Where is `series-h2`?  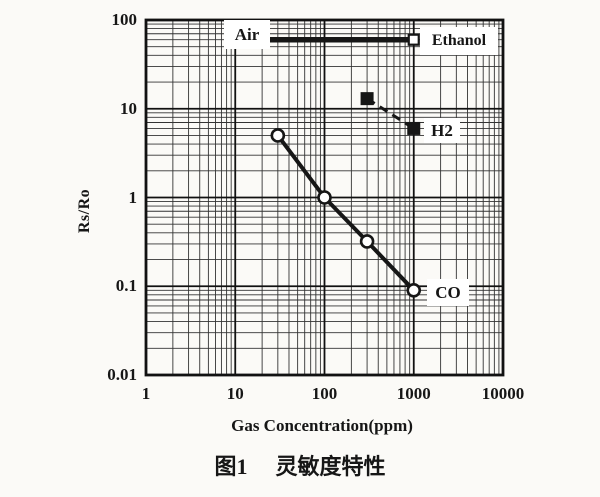 series-h2 is located at coordinates (390, 113).